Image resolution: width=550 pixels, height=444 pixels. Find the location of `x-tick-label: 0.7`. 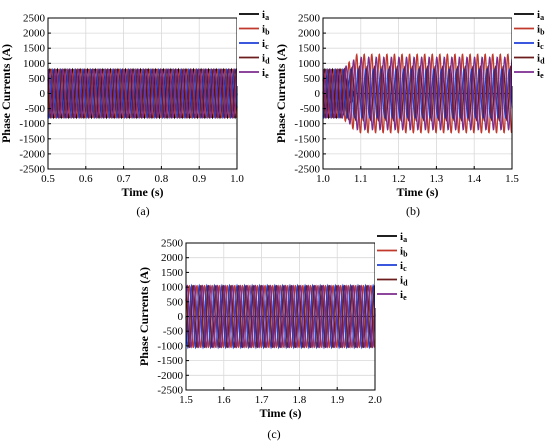

x-tick-label: 0.7 is located at coordinates (124, 179).